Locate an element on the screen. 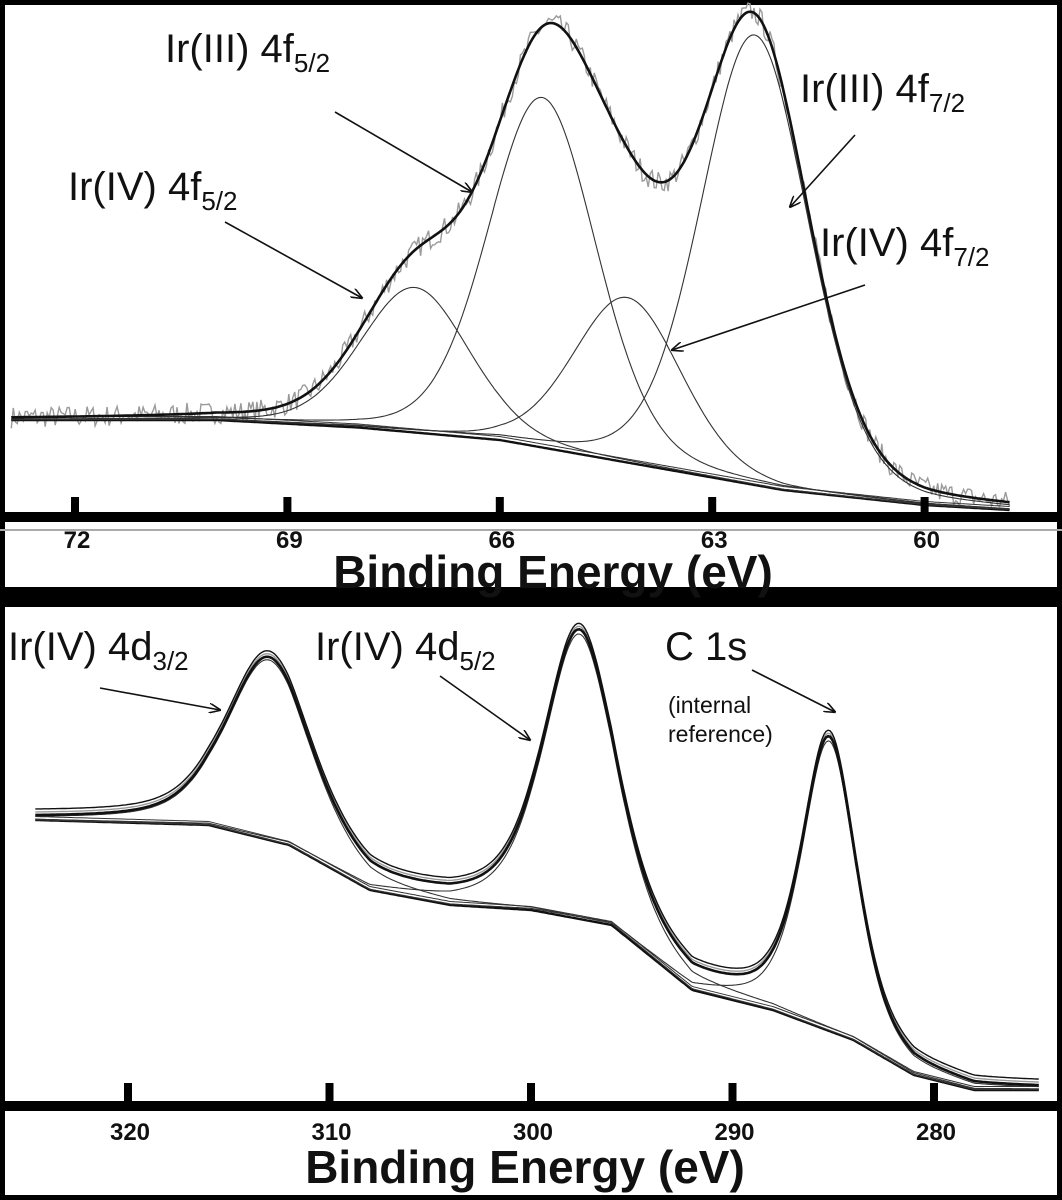 This screenshot has width=1062, height=1200. annotation-ir3-4f52: Ir(III) 4f5/2 is located at coordinates (247, 52).